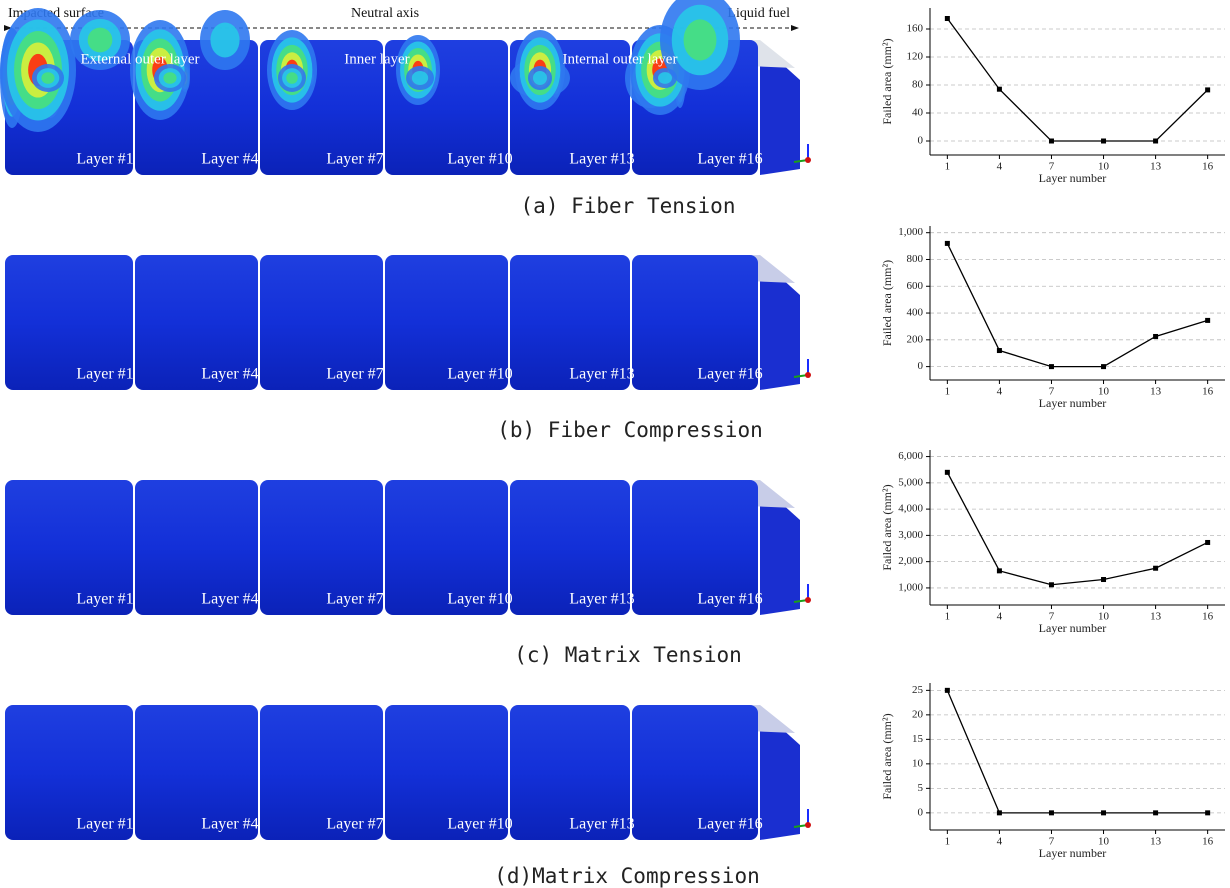  I want to click on region-label: External outer layer, so click(139, 59).